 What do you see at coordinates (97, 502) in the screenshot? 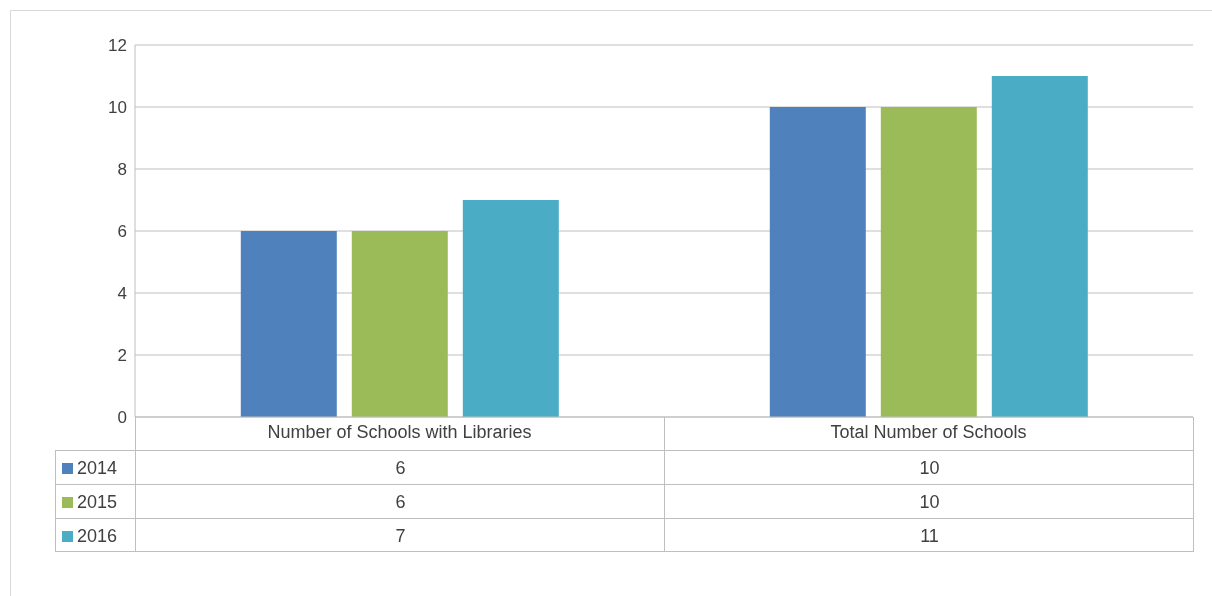
I see `legend-label: 2015` at bounding box center [97, 502].